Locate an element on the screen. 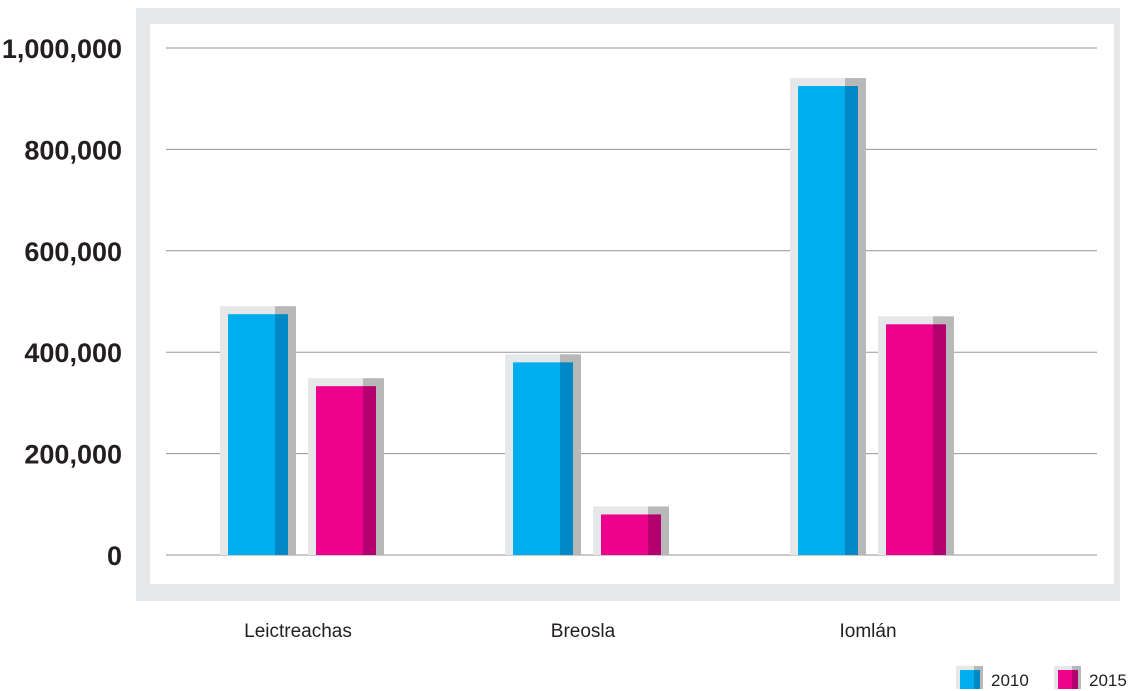 This screenshot has width=1128, height=691. legend-label: 2015 is located at coordinates (1108, 680).